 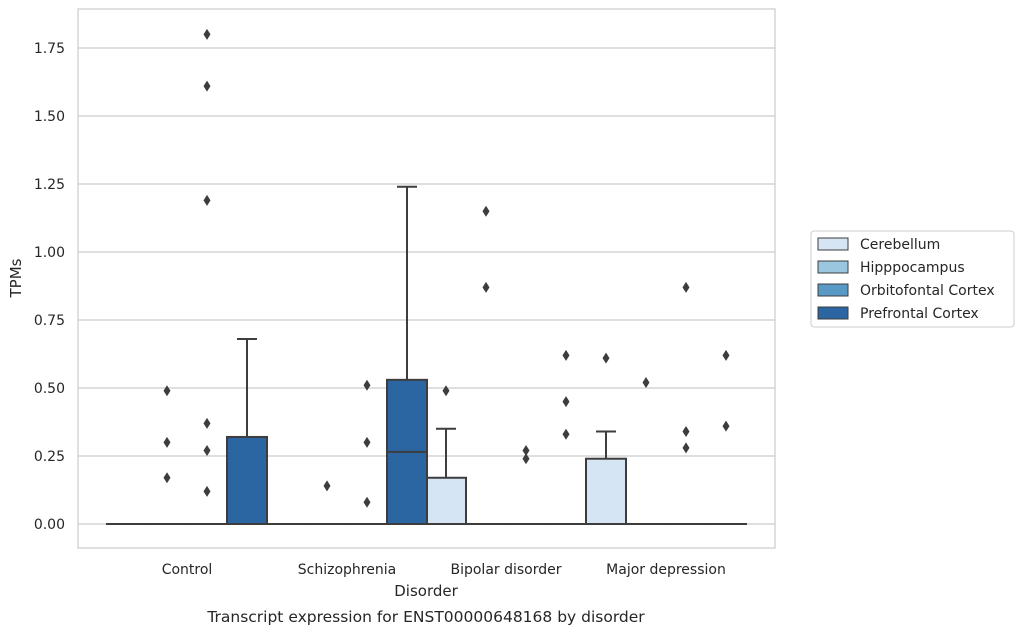 I want to click on y-tick-label: 1.75, so click(x=49, y=49).